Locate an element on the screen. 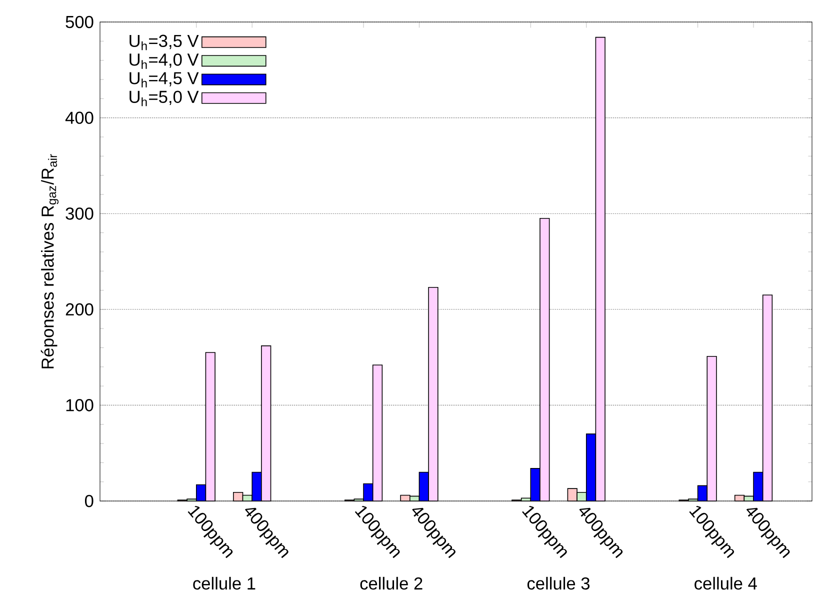 The height and width of the screenshot is (593, 814). text: cellule 3 is located at coordinates (558, 583).